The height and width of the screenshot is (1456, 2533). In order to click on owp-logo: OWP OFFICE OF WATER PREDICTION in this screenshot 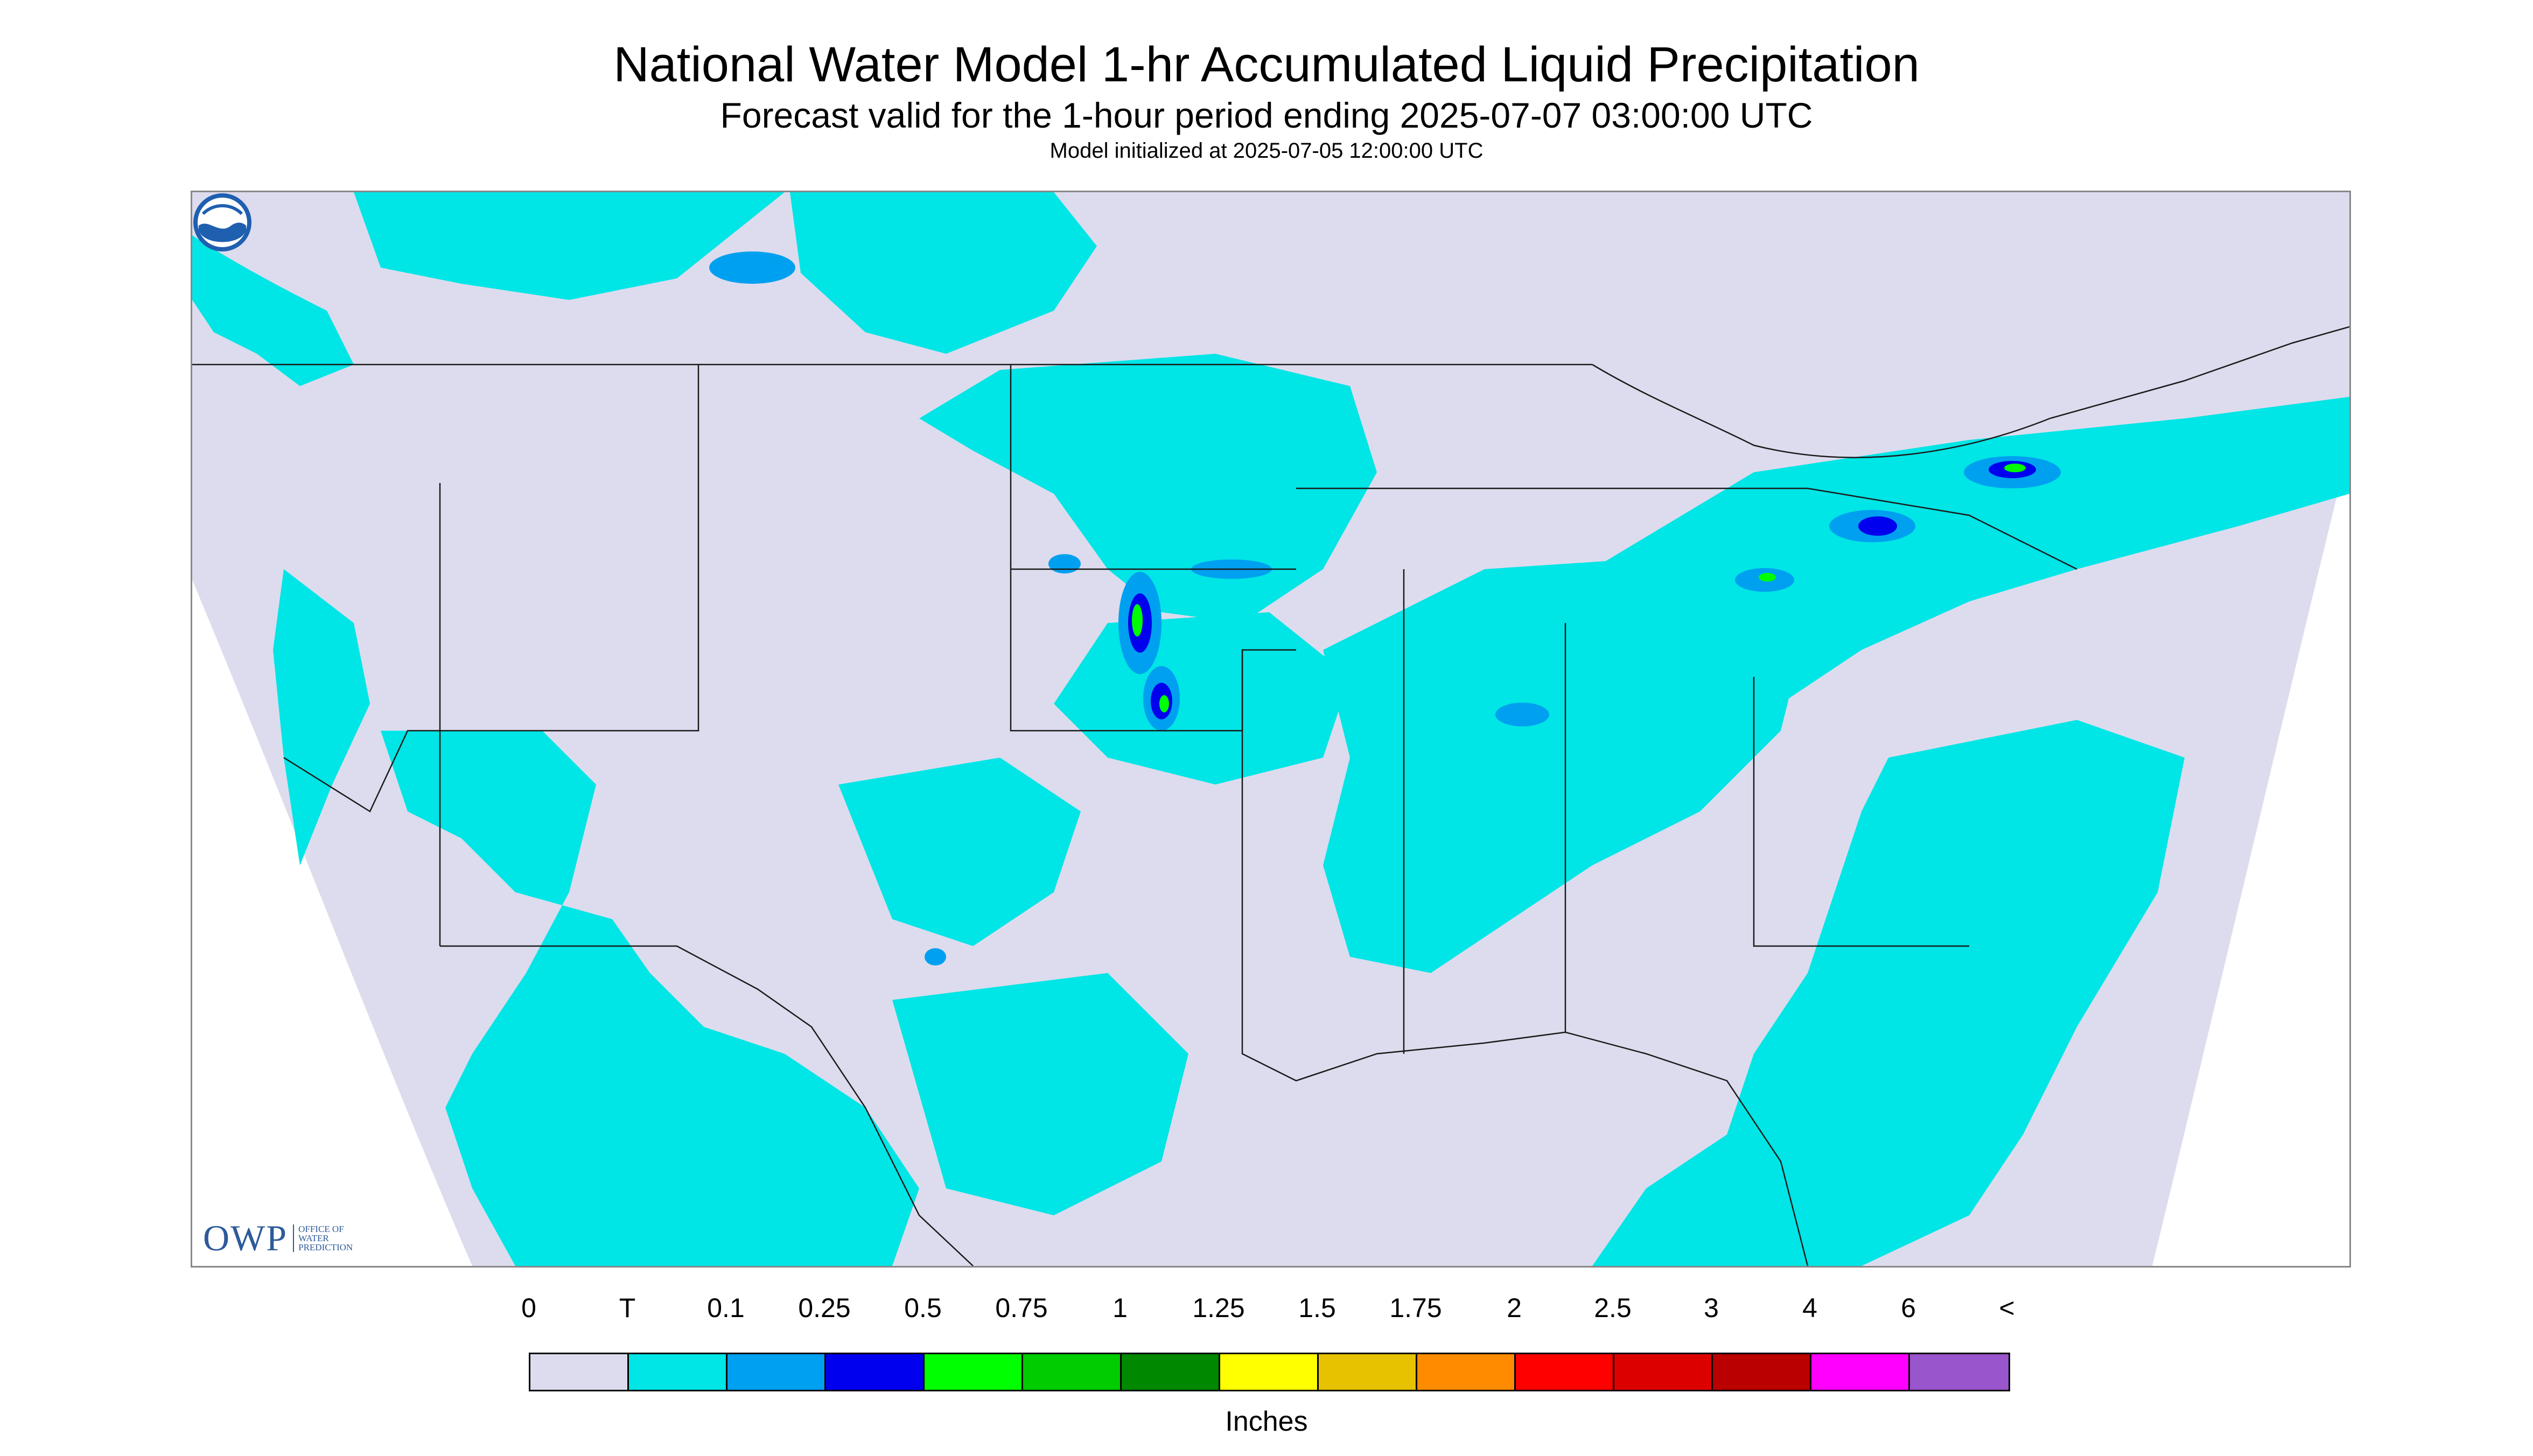, I will do `click(293, 1238)`.